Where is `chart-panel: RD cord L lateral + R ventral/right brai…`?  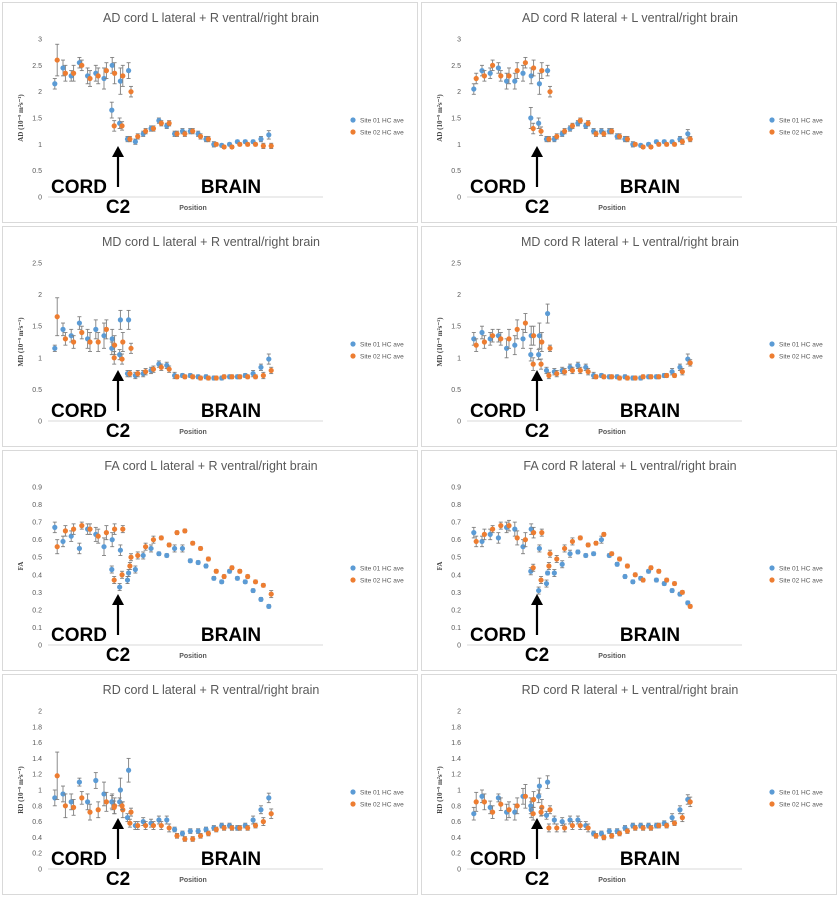
chart-panel: RD cord L lateral + R ventral/right brai… is located at coordinates (210, 784).